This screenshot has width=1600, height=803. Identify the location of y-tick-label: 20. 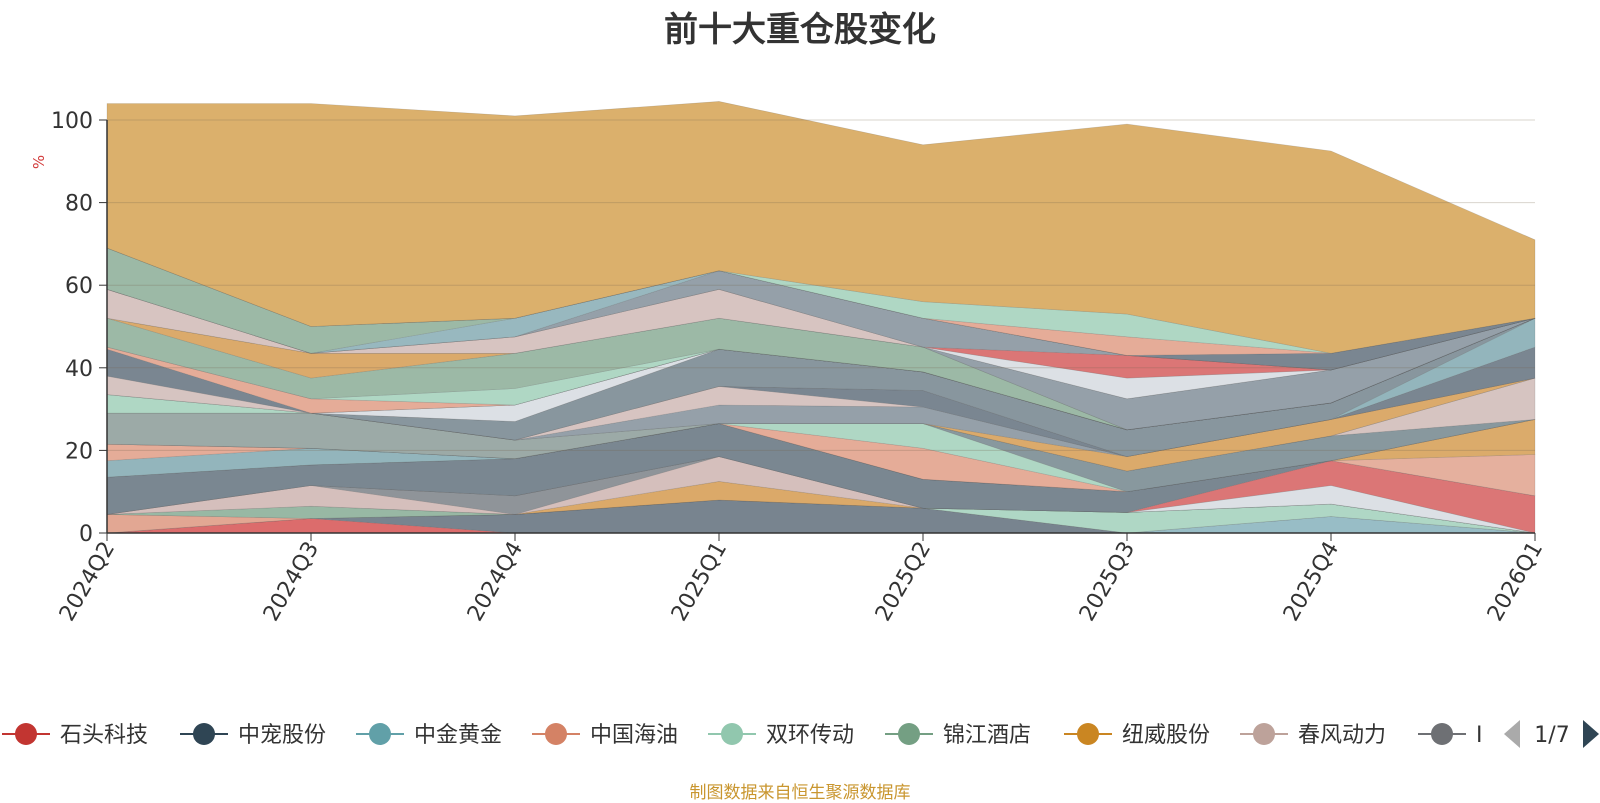
(79, 451).